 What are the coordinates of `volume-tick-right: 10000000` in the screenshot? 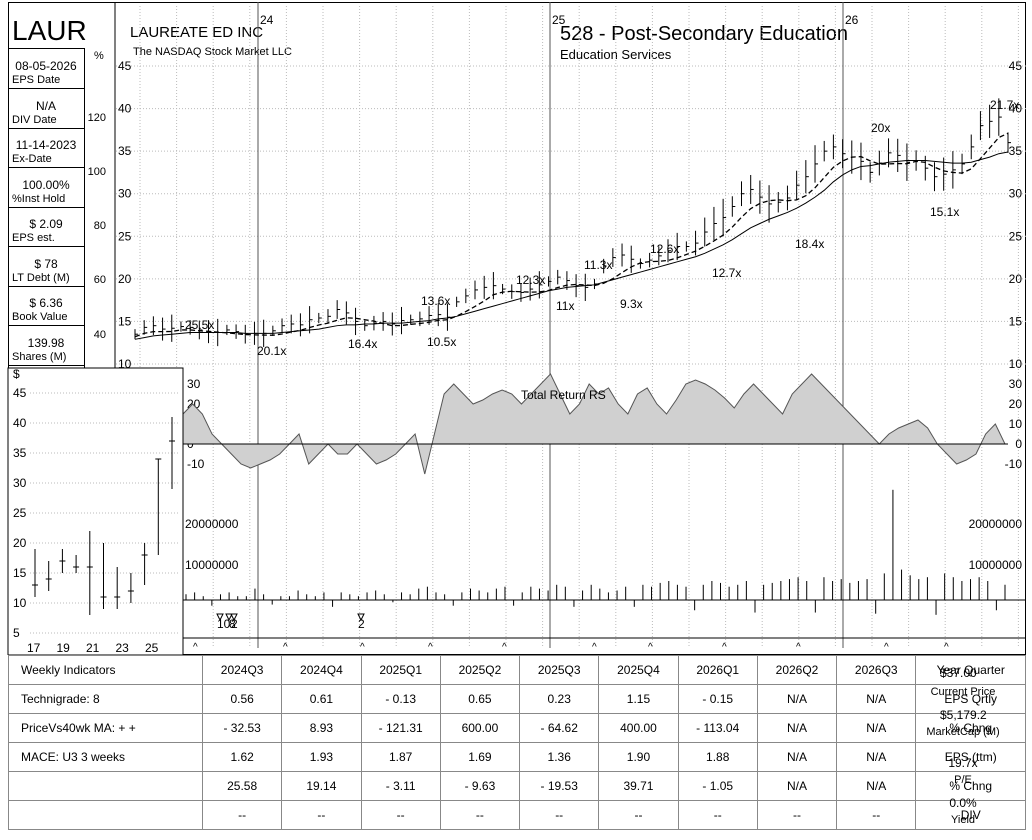 It's located at (996, 565).